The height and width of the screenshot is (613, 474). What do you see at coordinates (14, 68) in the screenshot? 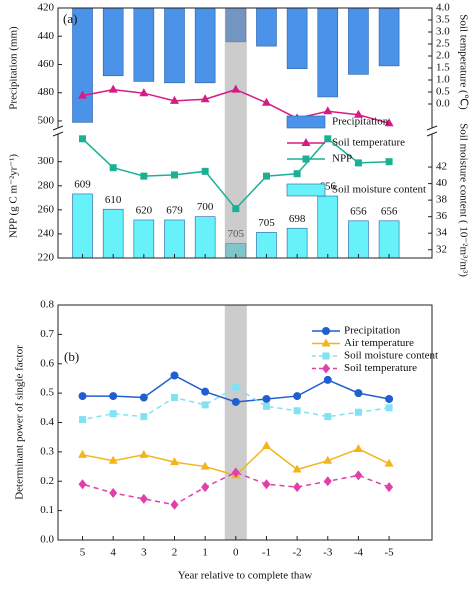
I see `y-axis-label: Precipitation (mm)` at bounding box center [14, 68].